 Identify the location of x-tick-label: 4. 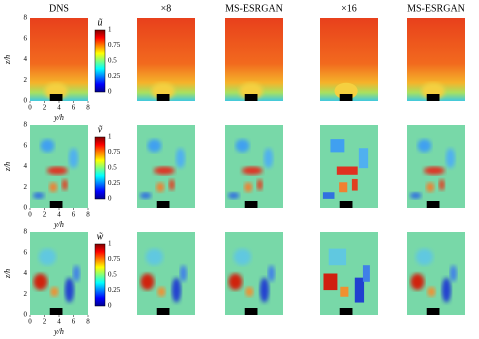
(59, 215).